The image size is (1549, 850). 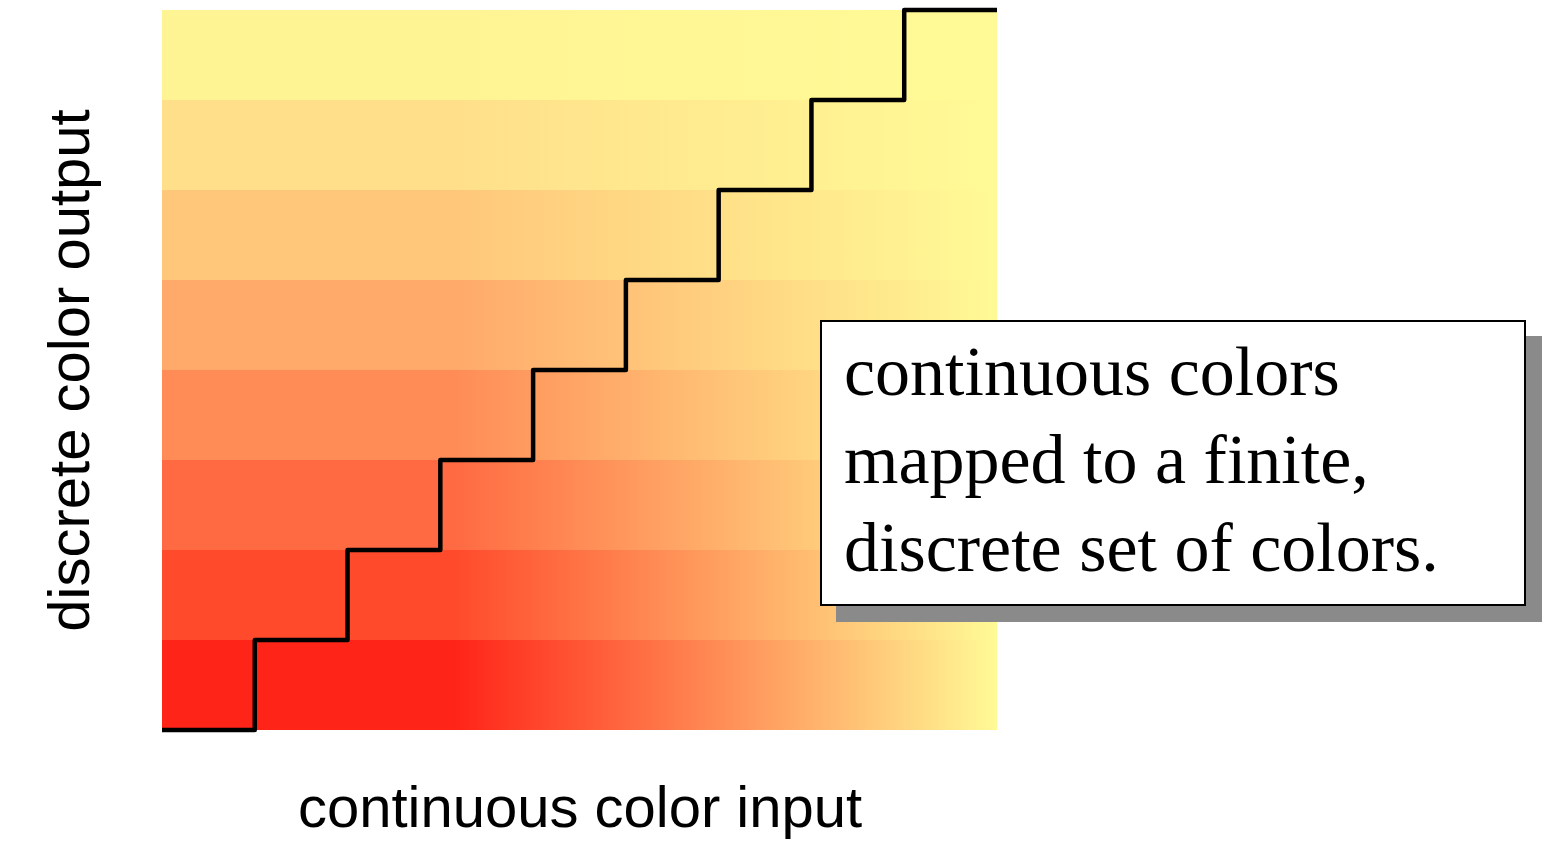 I want to click on y-axis-title: discrete color output, so click(x=68, y=370).